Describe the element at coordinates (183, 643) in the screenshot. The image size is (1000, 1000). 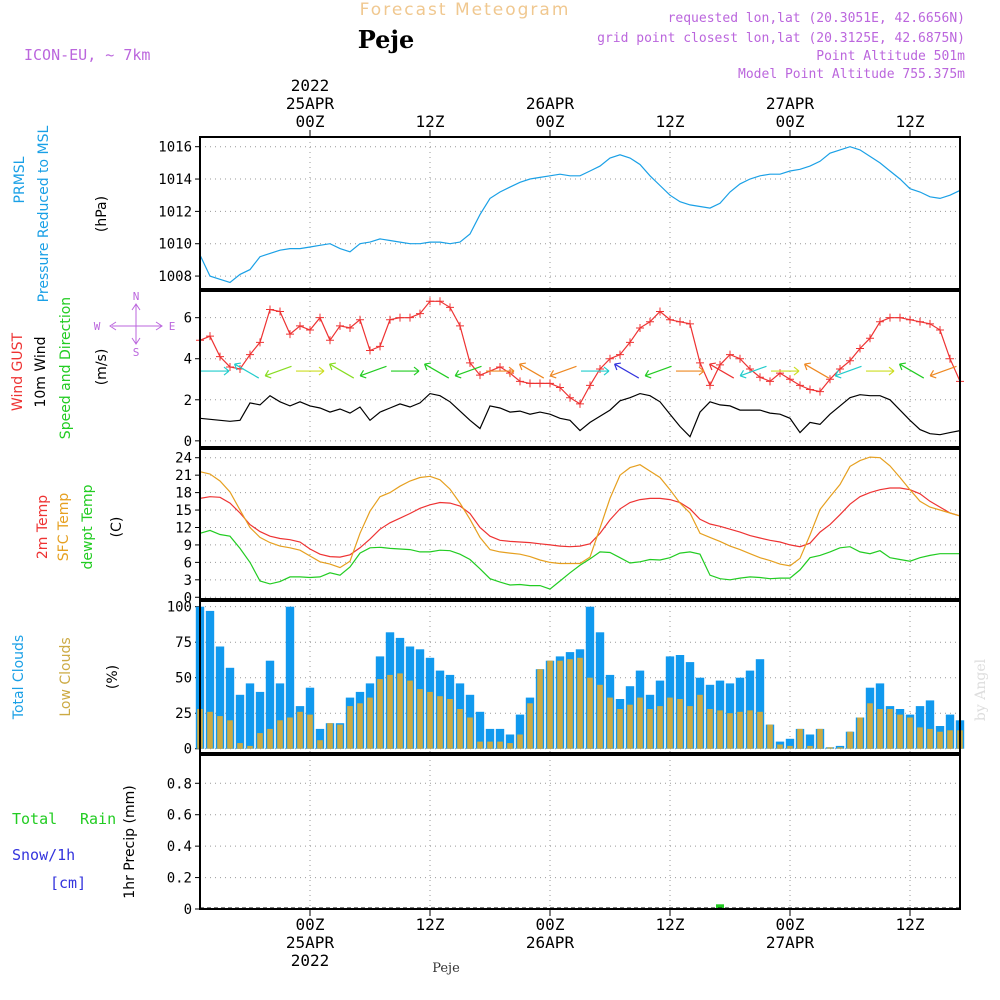
I see `clouds-ytick-label: 75` at that location.